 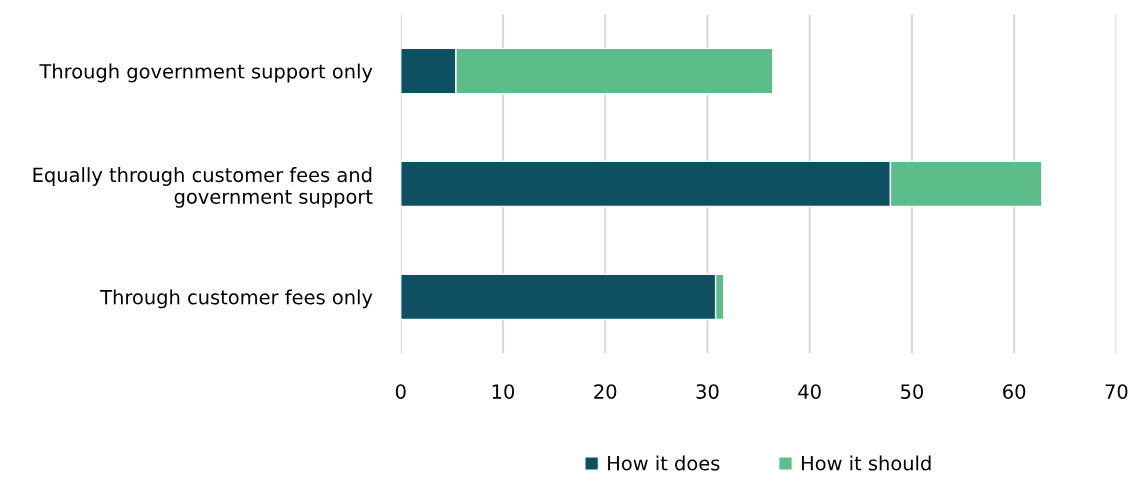 I want to click on x-tick-label: 30, so click(x=707, y=391).